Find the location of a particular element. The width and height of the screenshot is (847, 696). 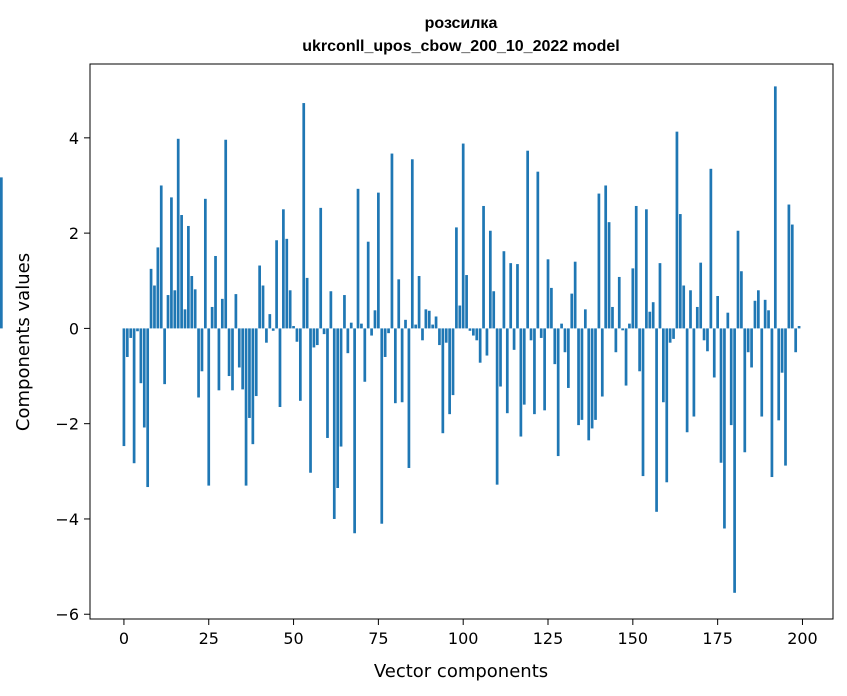

x-tick-label: 50 is located at coordinates (293, 638).